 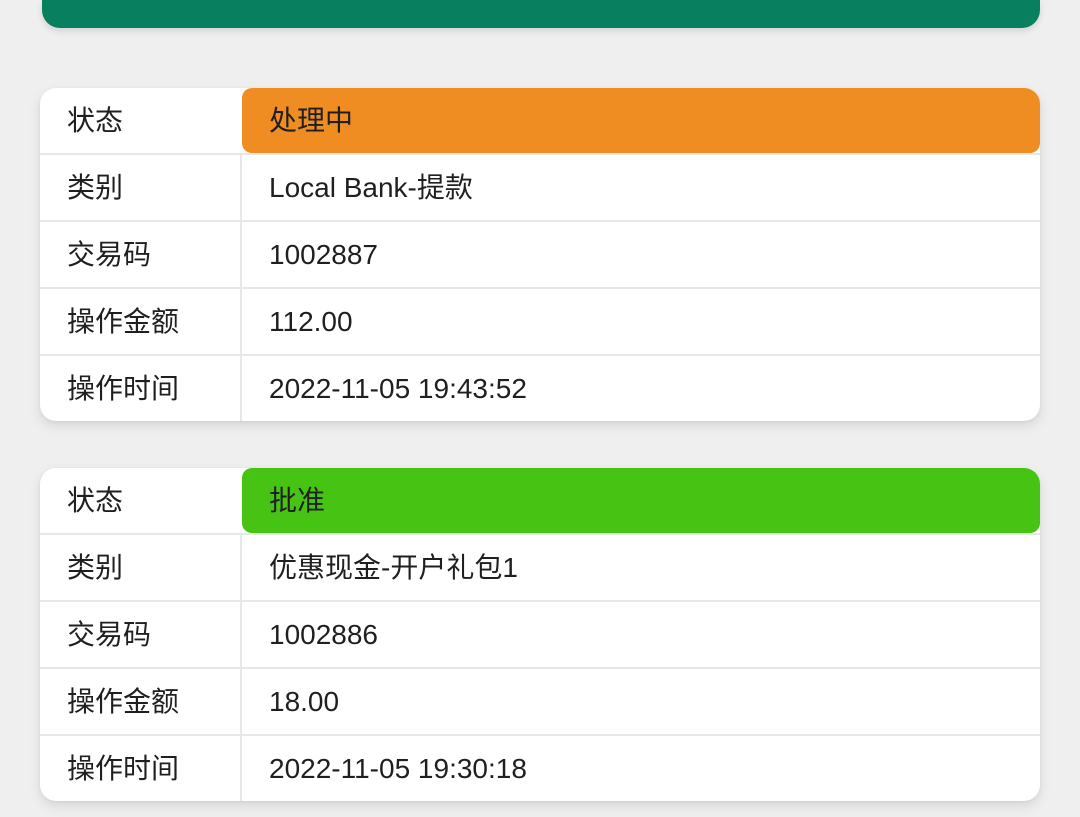 I want to click on category-value: 优惠现金-开户礼包1, so click(x=393, y=567).